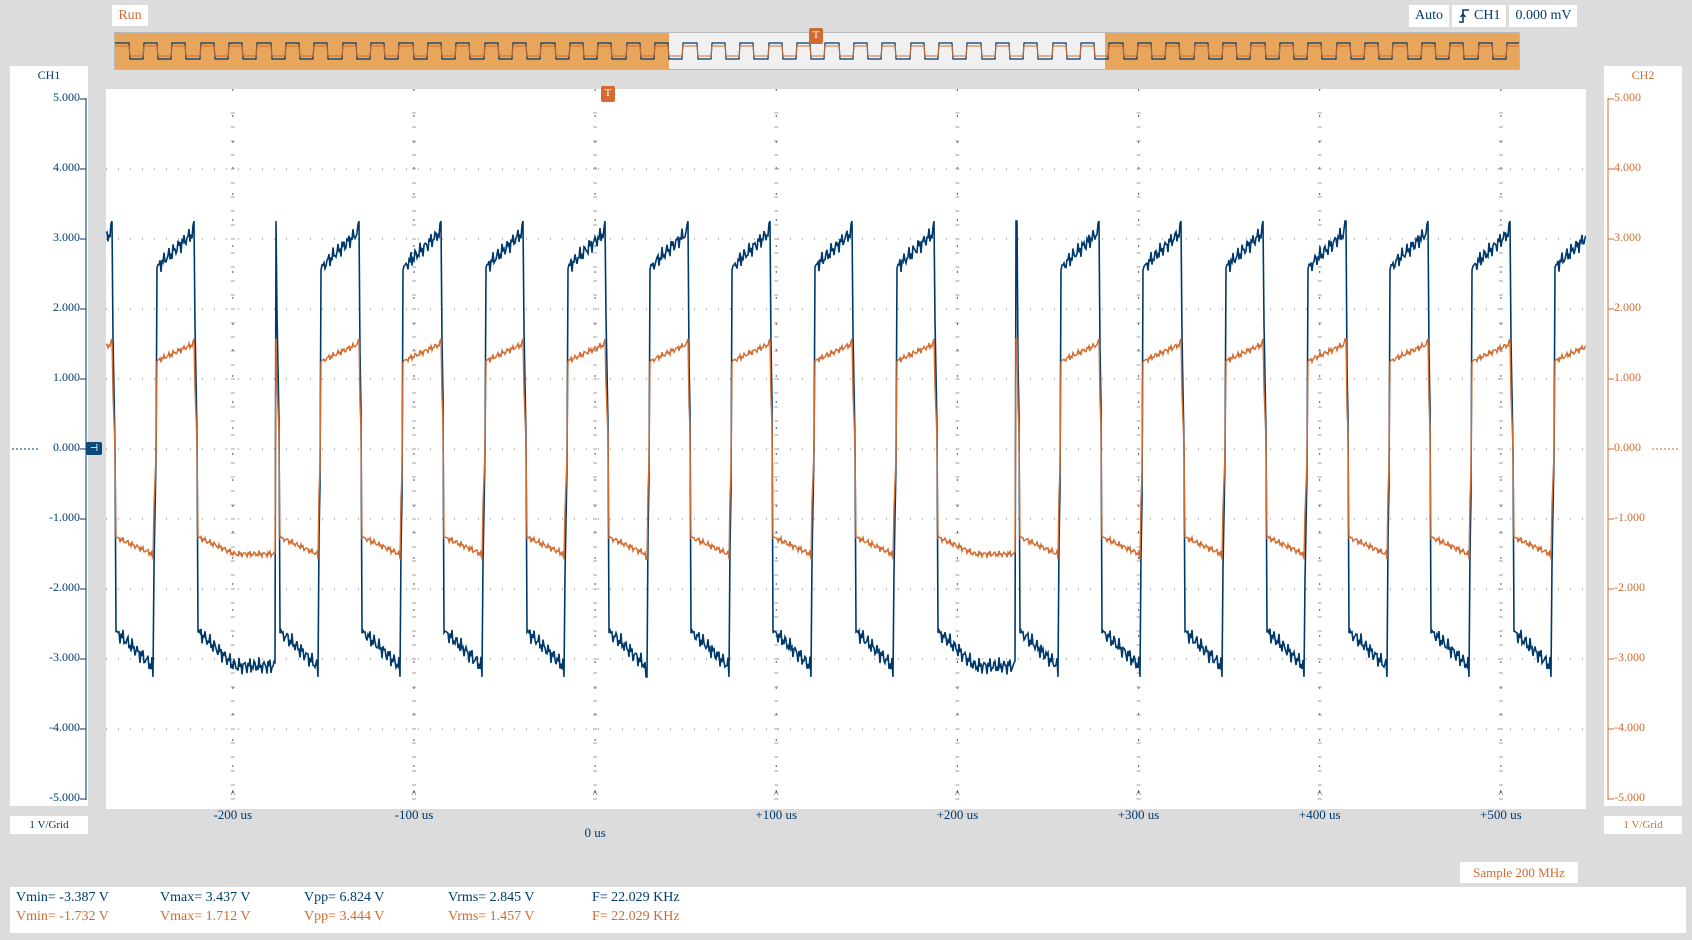 The height and width of the screenshot is (940, 1692). I want to click on ch2-y-tick-label: 1.000, so click(1627, 377).